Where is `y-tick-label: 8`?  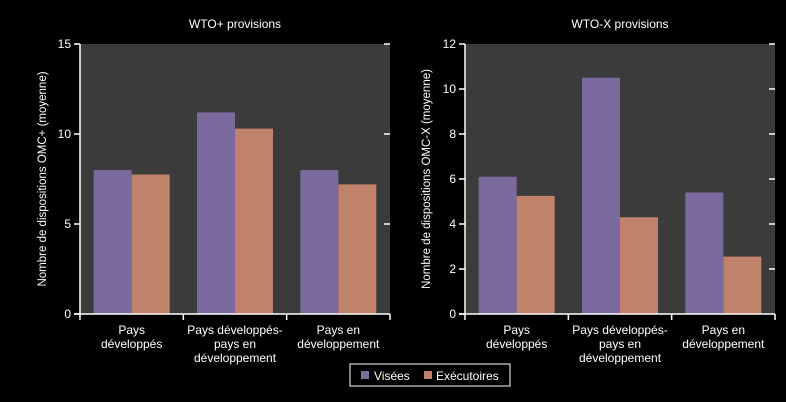 y-tick-label: 8 is located at coordinates (452, 134).